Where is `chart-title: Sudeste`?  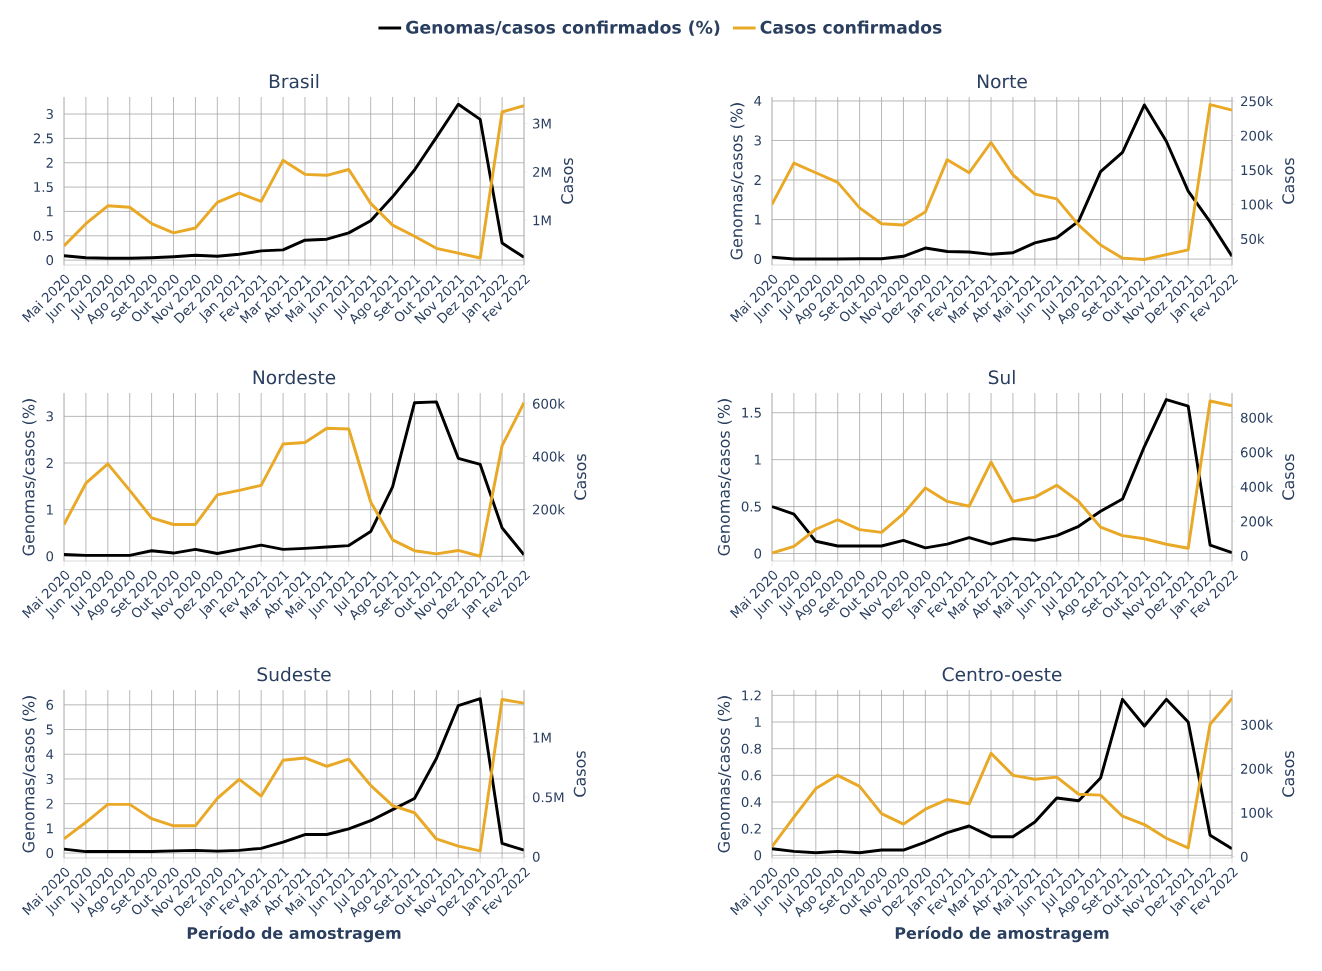
chart-title: Sudeste is located at coordinates (294, 674).